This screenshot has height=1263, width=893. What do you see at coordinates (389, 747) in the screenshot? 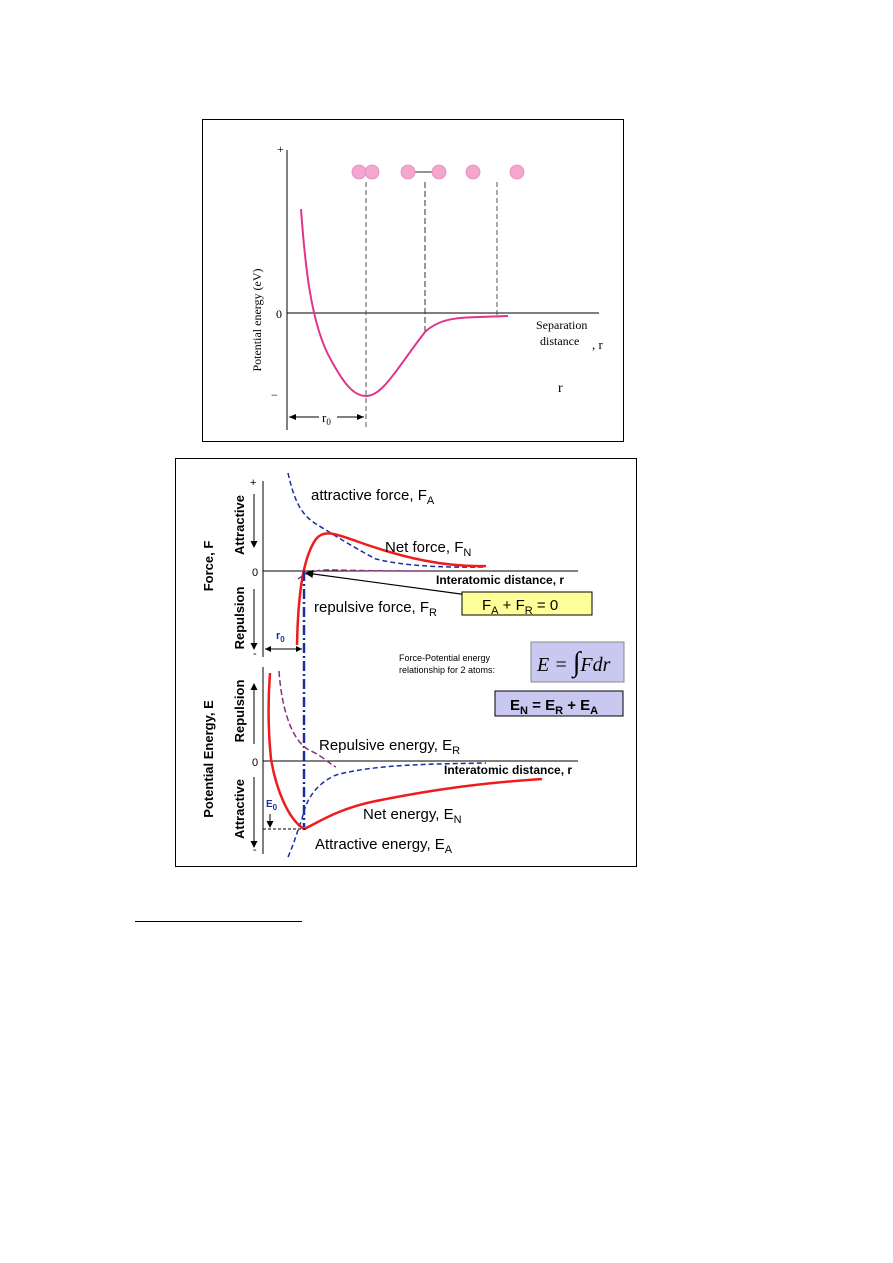
I see `repulsive-energy-label: Repulsive energy, ER` at bounding box center [389, 747].